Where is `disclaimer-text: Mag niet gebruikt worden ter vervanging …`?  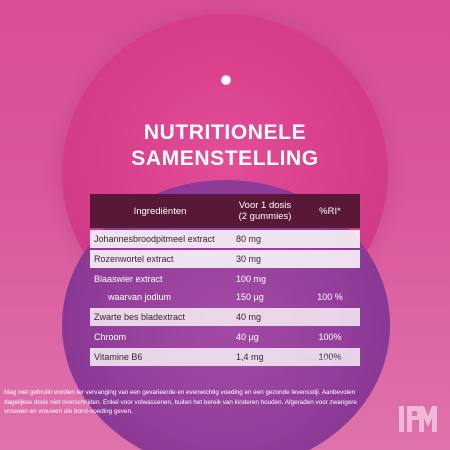 disclaimer-text: Mag niet gebruikt worden ter vervanging … is located at coordinates (180, 402).